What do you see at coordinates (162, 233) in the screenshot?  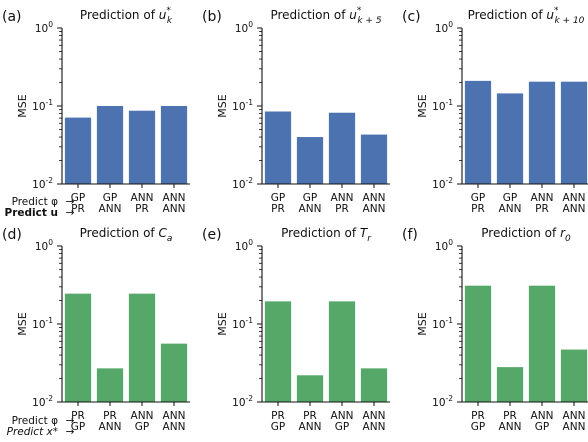 I see `title-variable: C` at bounding box center [162, 233].